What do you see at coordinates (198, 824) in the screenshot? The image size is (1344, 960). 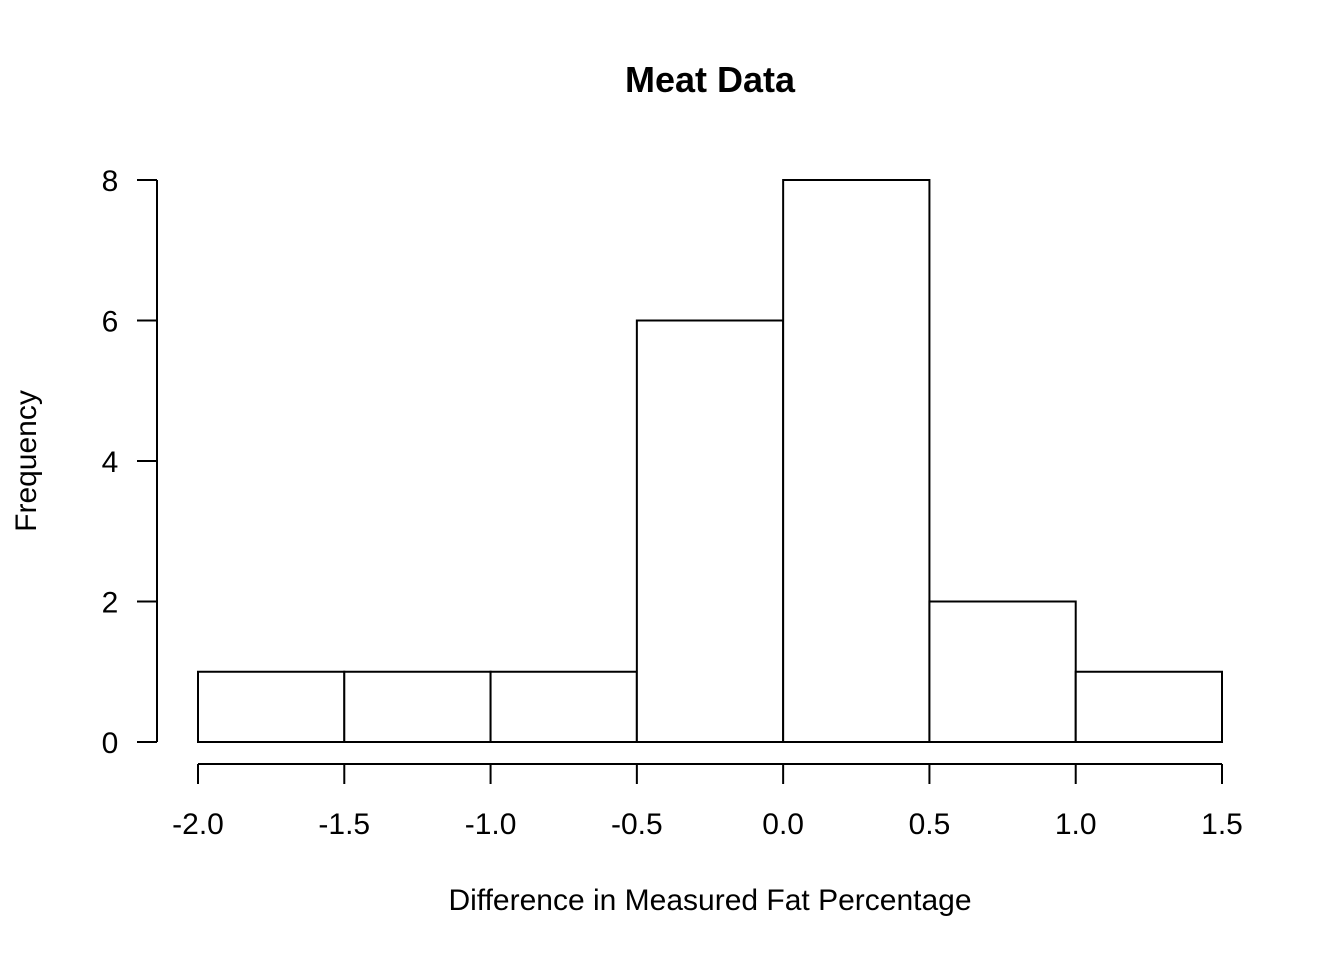 I see `x-tick-label-0: -2.0` at bounding box center [198, 824].